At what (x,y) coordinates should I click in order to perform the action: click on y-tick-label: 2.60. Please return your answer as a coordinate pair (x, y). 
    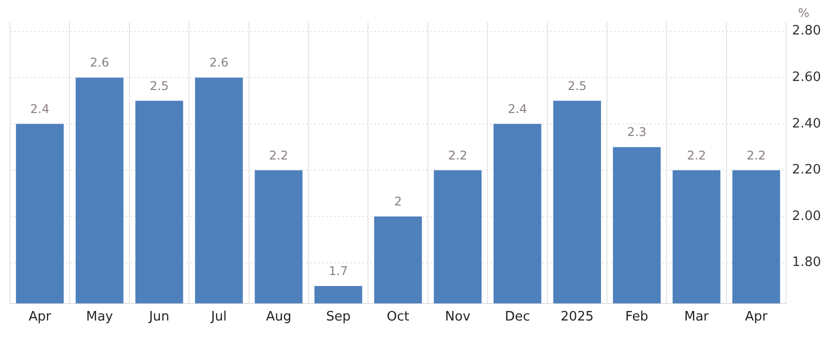
    Looking at the image, I should click on (807, 77).